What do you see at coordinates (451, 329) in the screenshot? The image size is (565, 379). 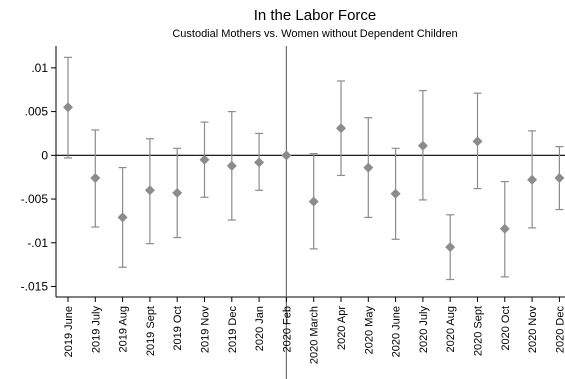 I see `x-tick-label: 2020 Aug` at bounding box center [451, 329].